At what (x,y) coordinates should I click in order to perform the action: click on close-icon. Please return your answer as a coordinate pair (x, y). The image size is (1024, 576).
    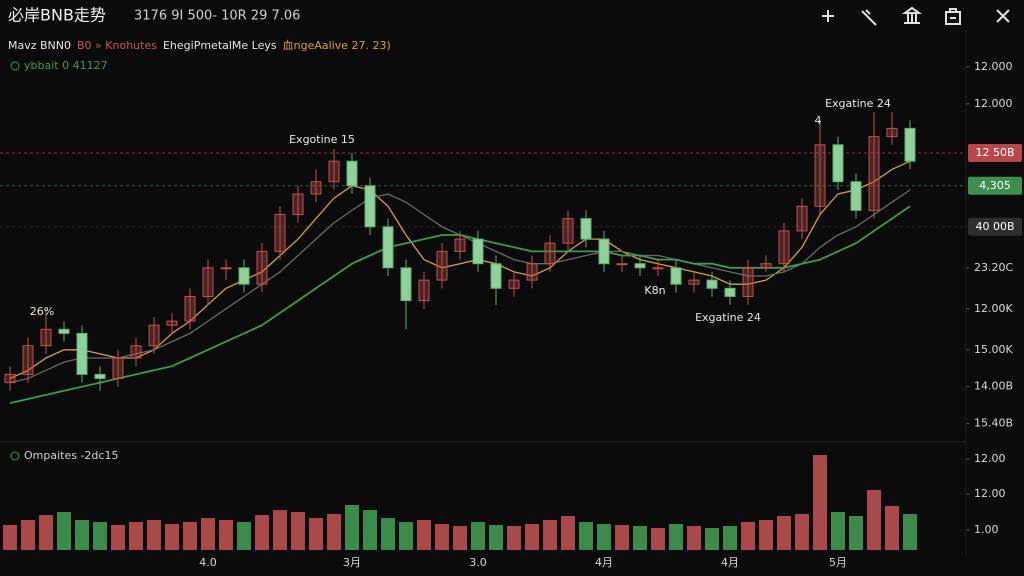
    Looking at the image, I should click on (1003, 16).